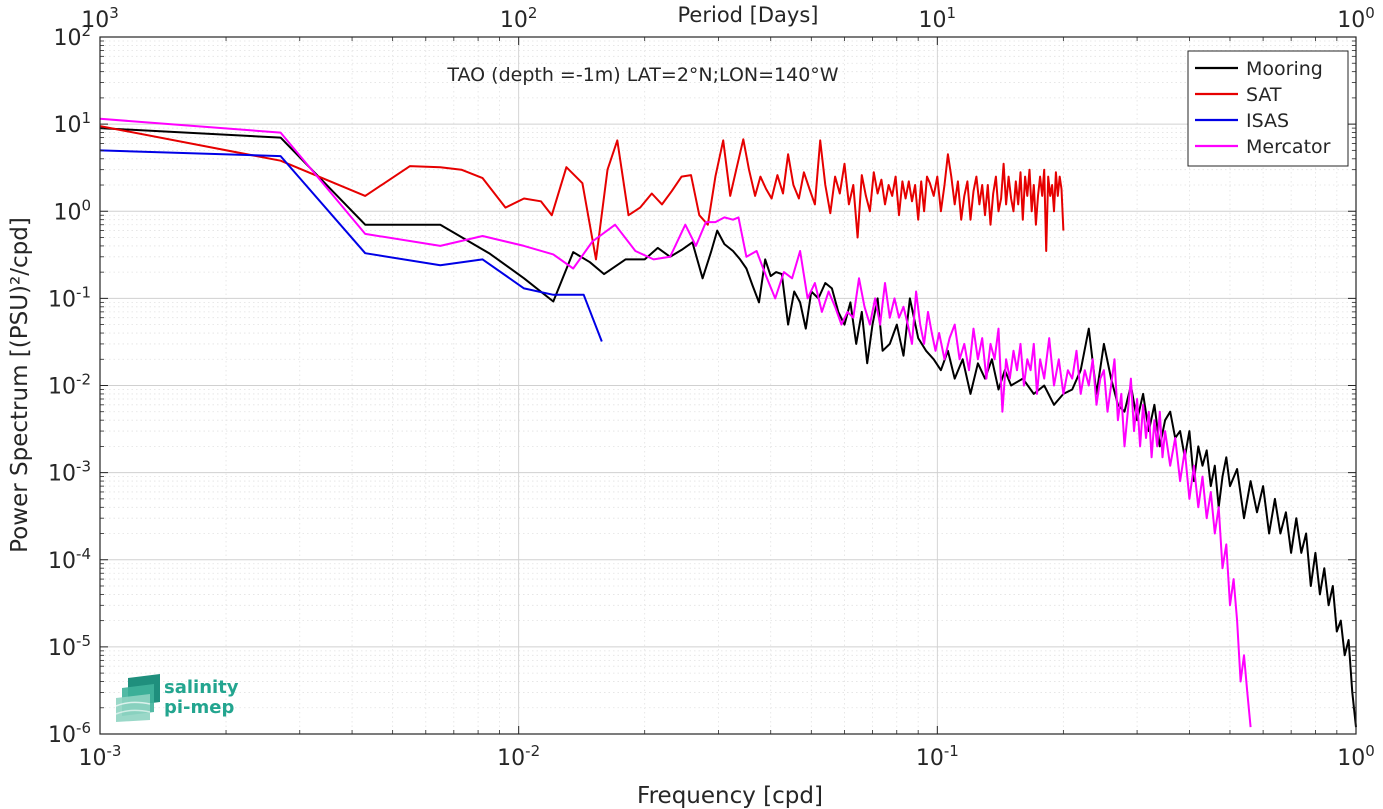 Image resolution: width=1383 pixels, height=809 pixels. I want to click on y-tick-exponent: -6, so click(83, 728).